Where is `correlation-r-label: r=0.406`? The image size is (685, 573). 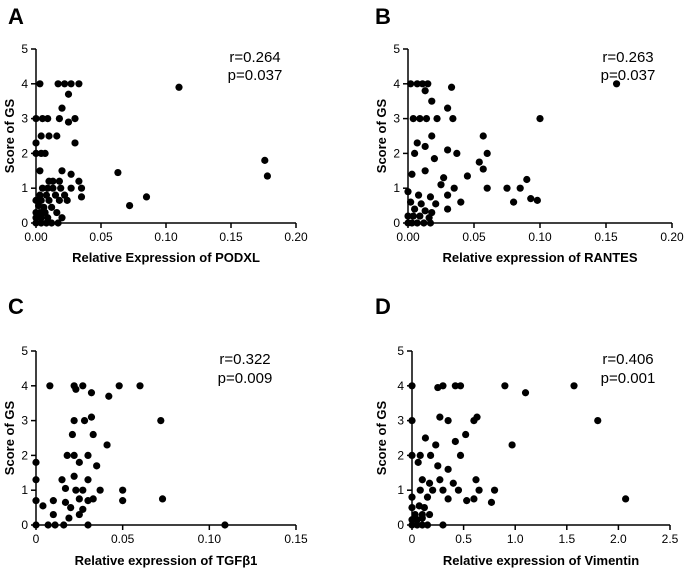
correlation-r-label: r=0.406 is located at coordinates (627, 359).